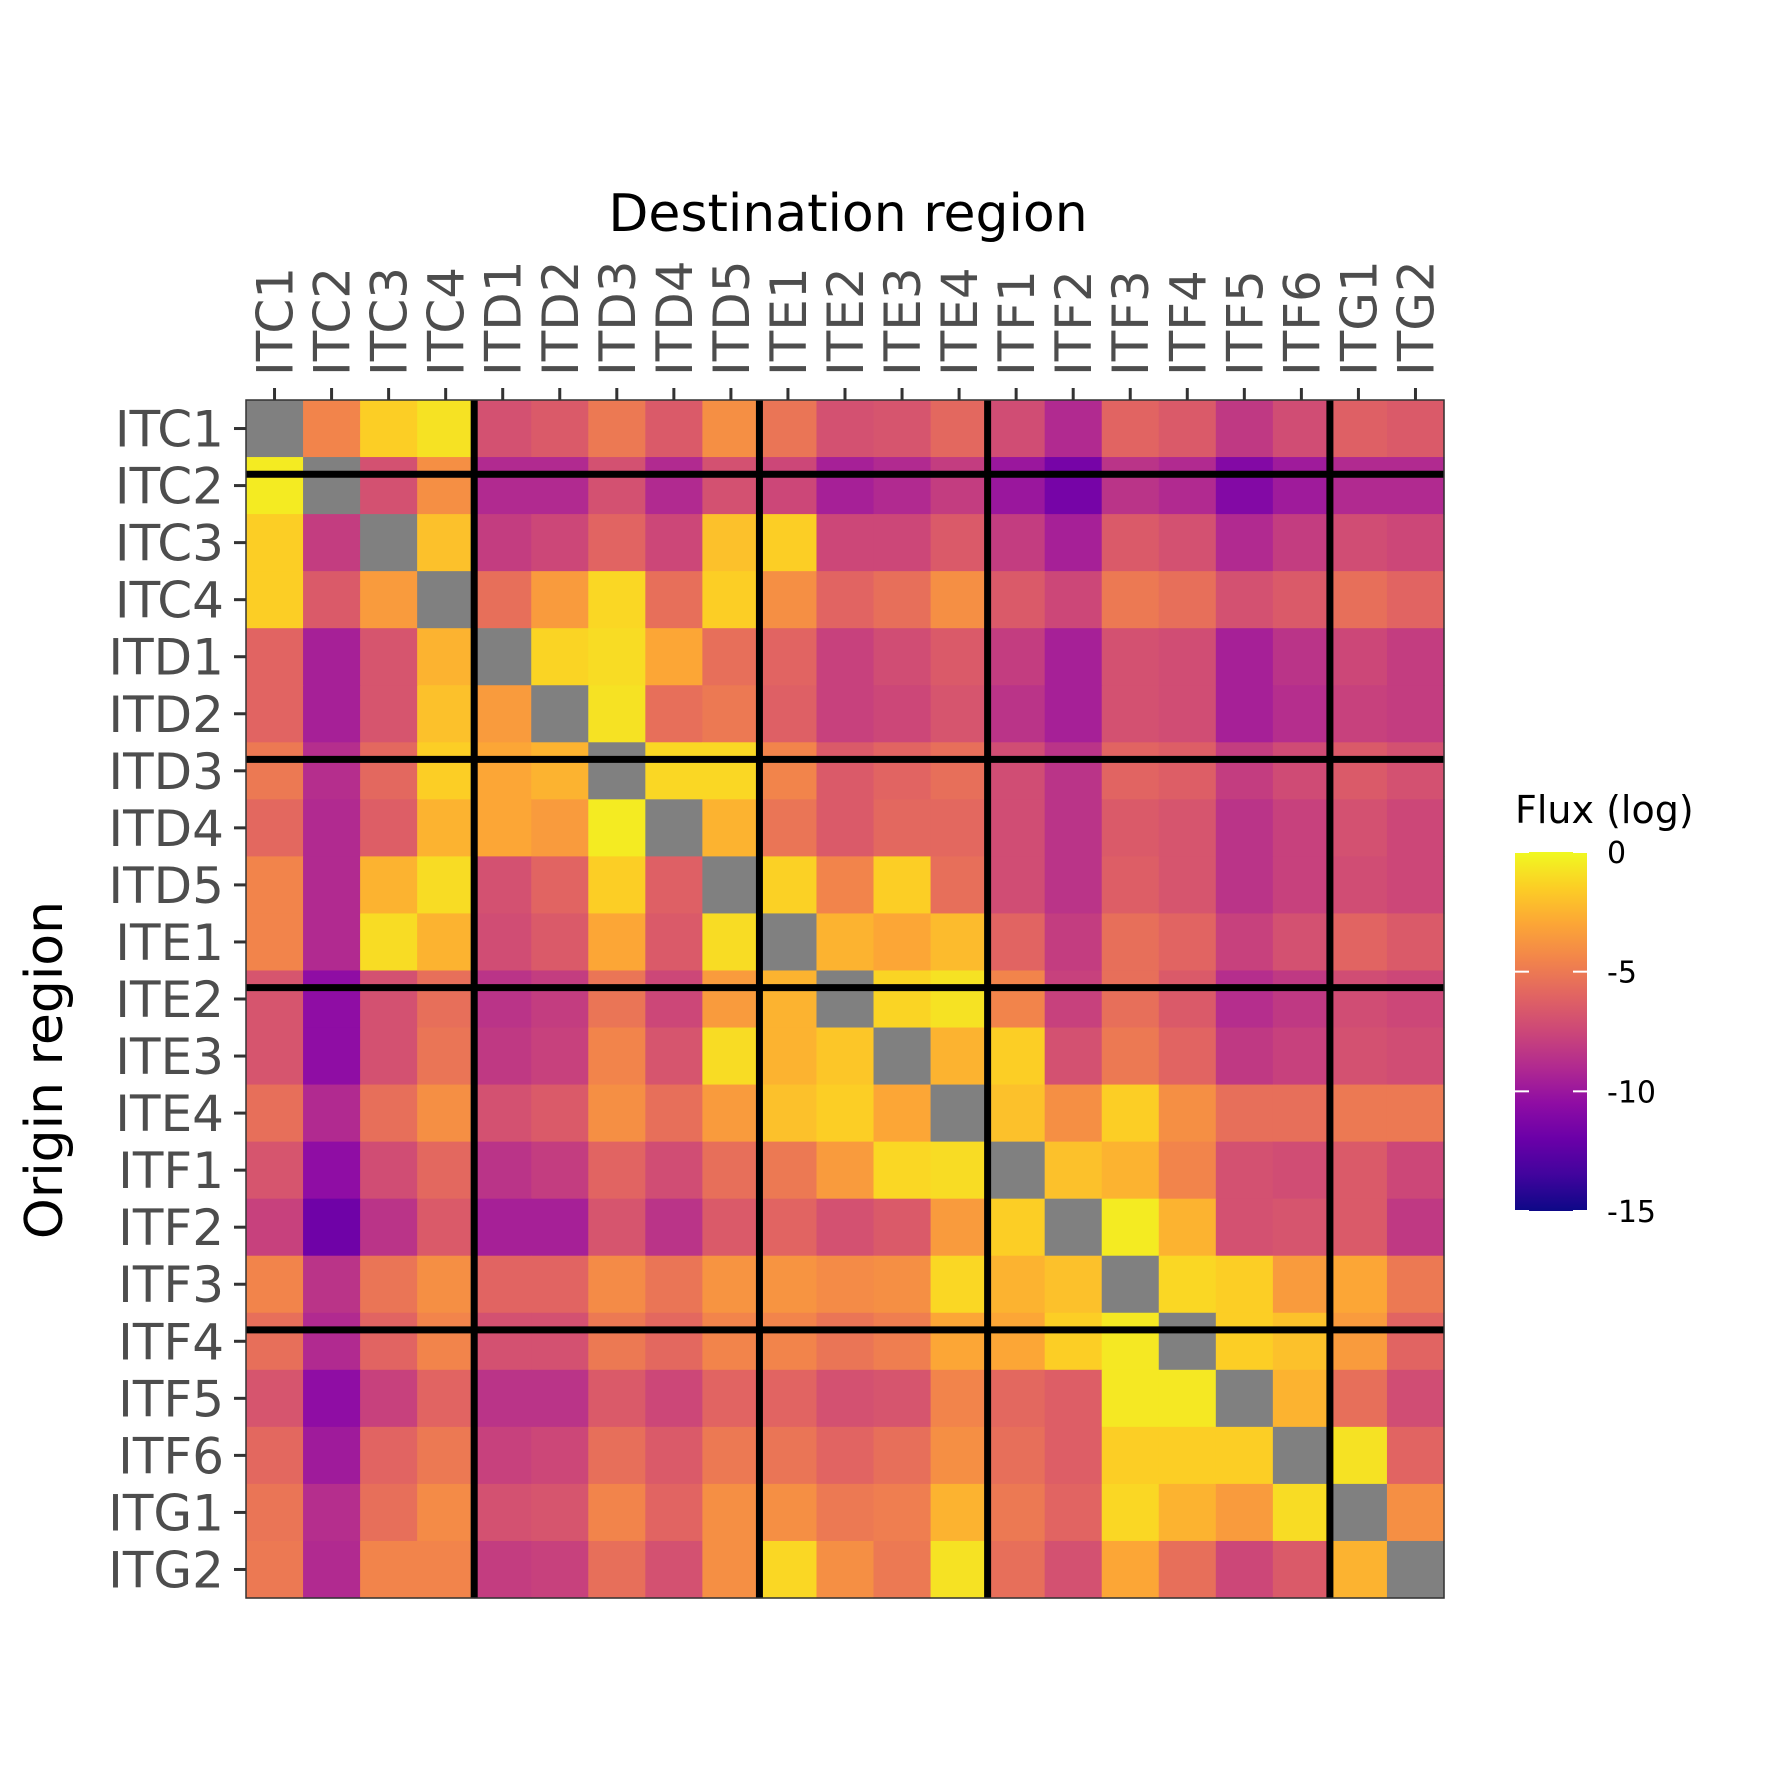 This screenshot has width=1771, height=1771. I want to click on y-tick-label: ITD1, so click(166, 658).